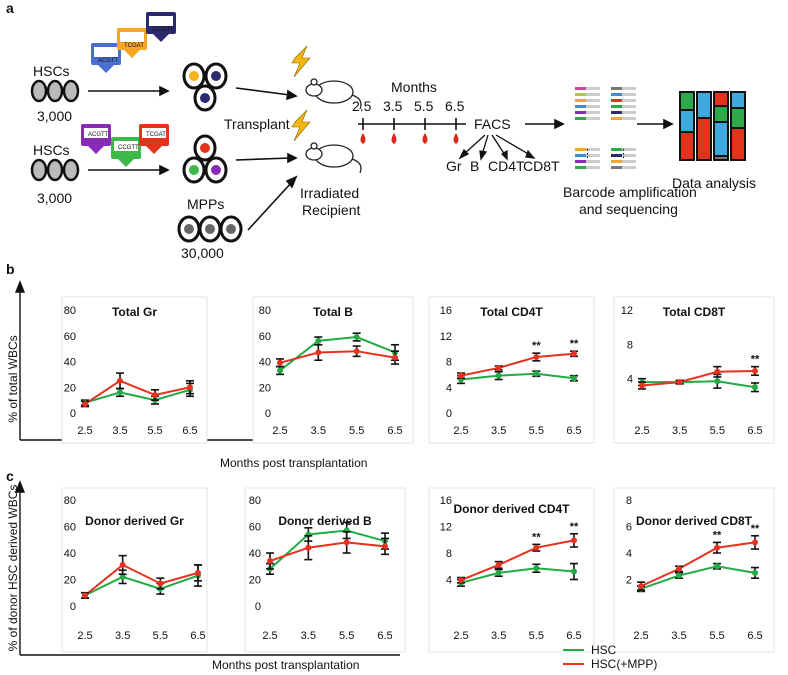  Describe the element at coordinates (446, 528) in the screenshot. I see `y-tick-label: 12` at that location.